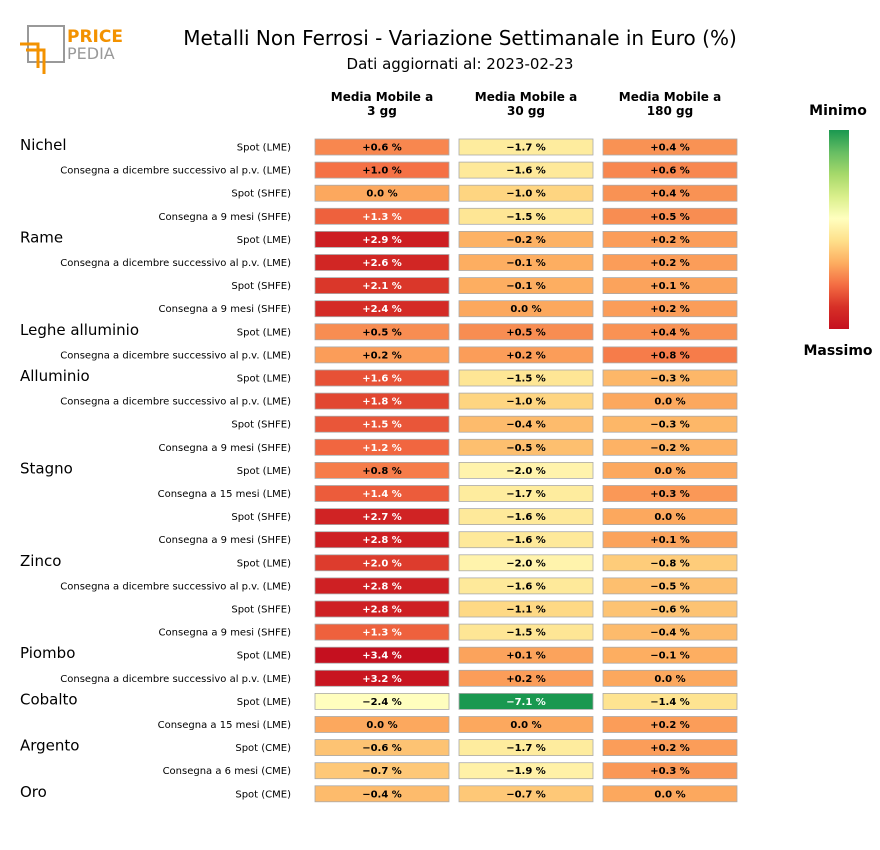 The image size is (880, 850). What do you see at coordinates (95, 37) in the screenshot?
I see `logo-text-price: PRICE` at bounding box center [95, 37].